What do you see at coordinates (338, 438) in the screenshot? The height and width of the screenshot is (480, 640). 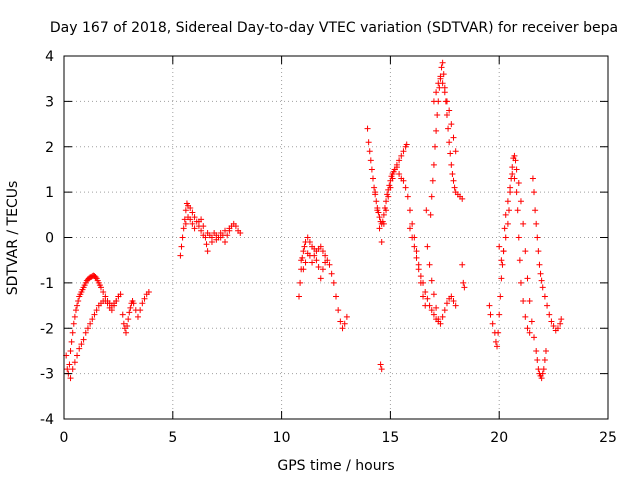 I see `x-tick-labels: 0 5 10 15 20 25` at bounding box center [338, 438].